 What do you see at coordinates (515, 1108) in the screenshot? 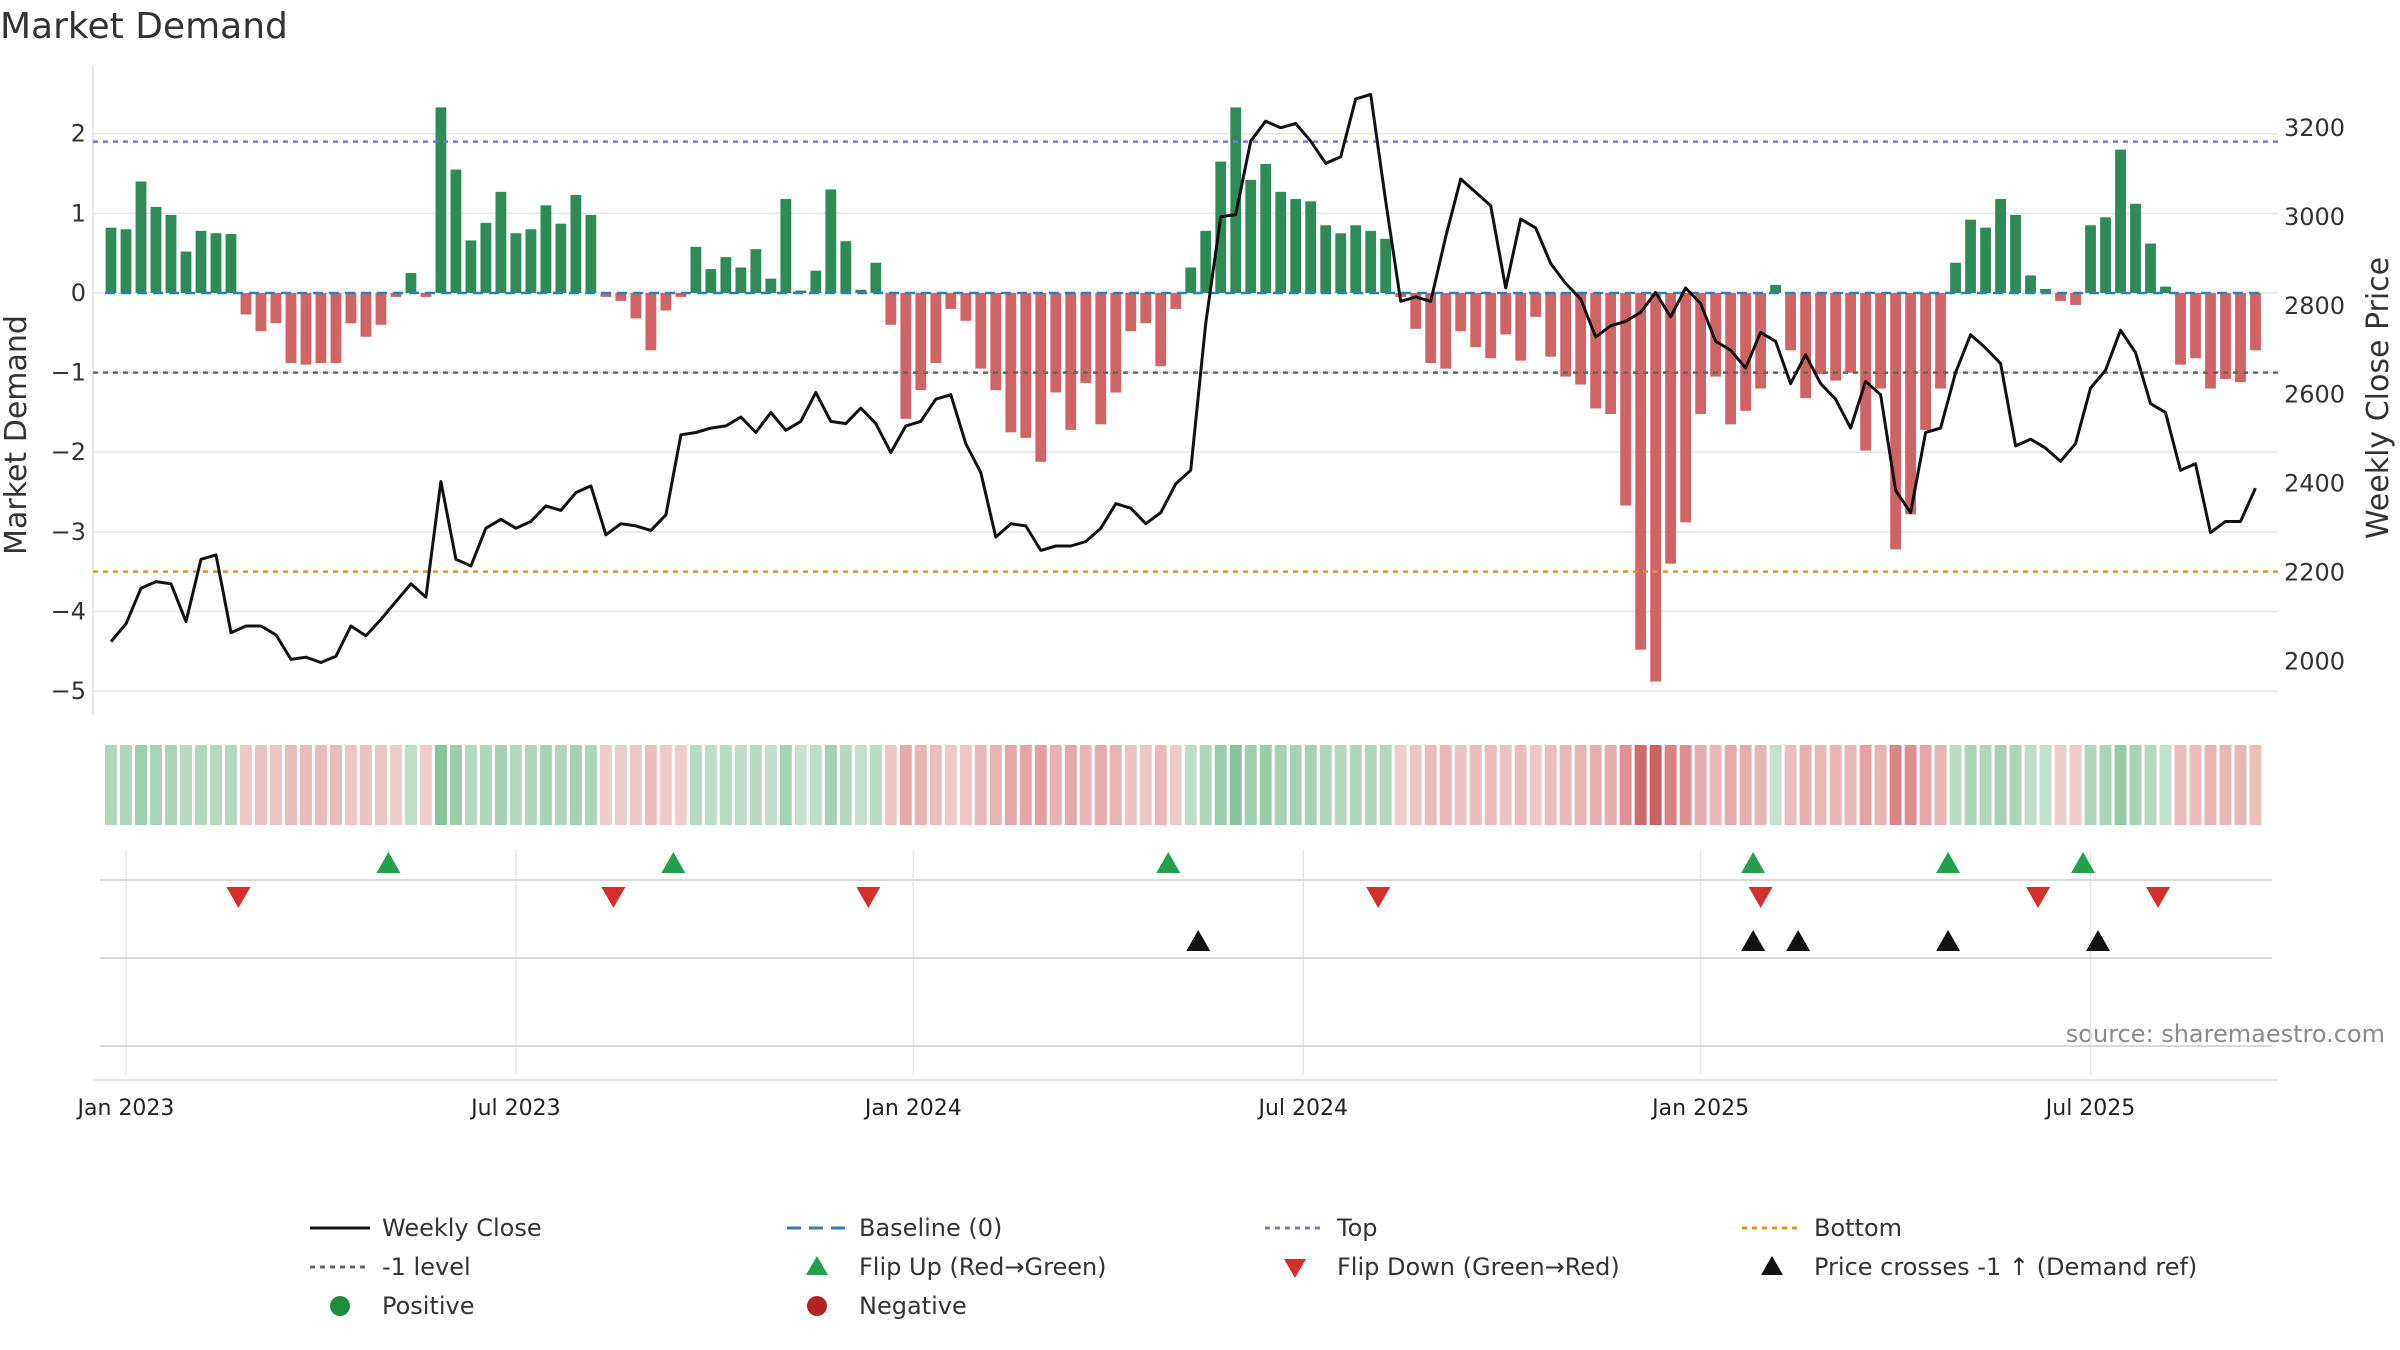
I see `date-tick-label: Jul 2023` at bounding box center [515, 1108].